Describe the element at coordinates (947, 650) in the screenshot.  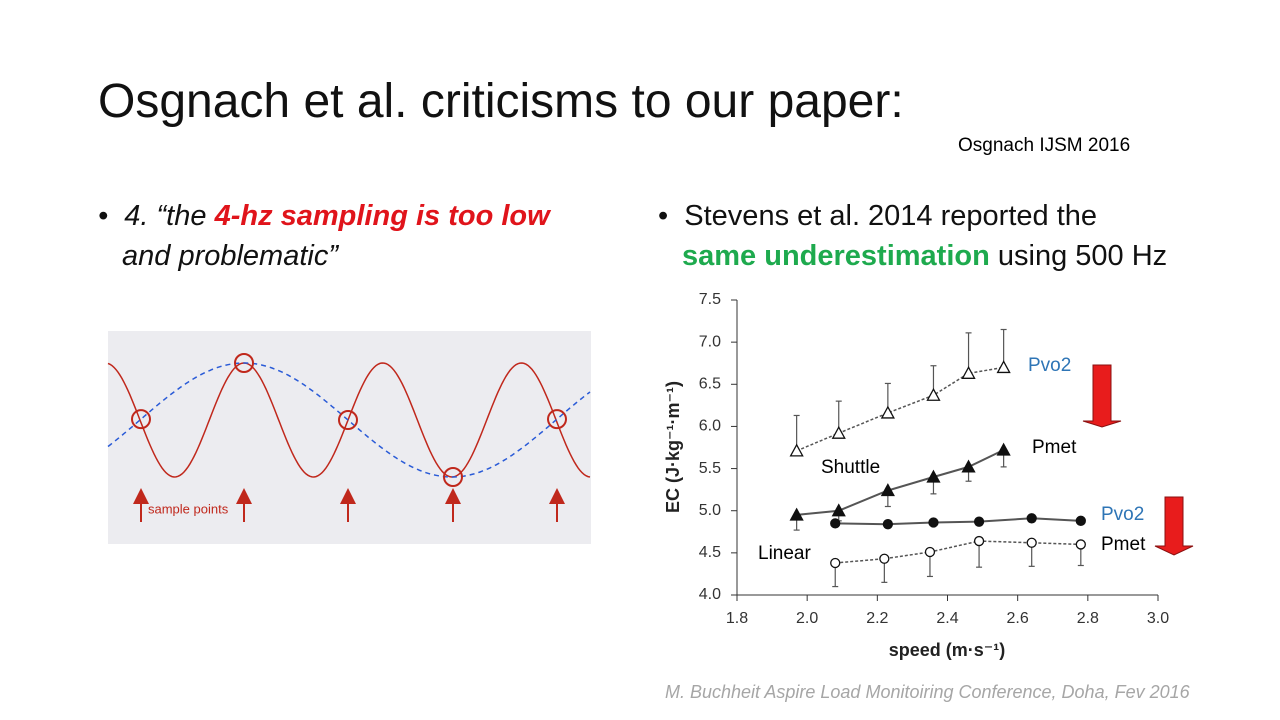
I see `x-axis-label: speed (m·s⁻¹)` at that location.